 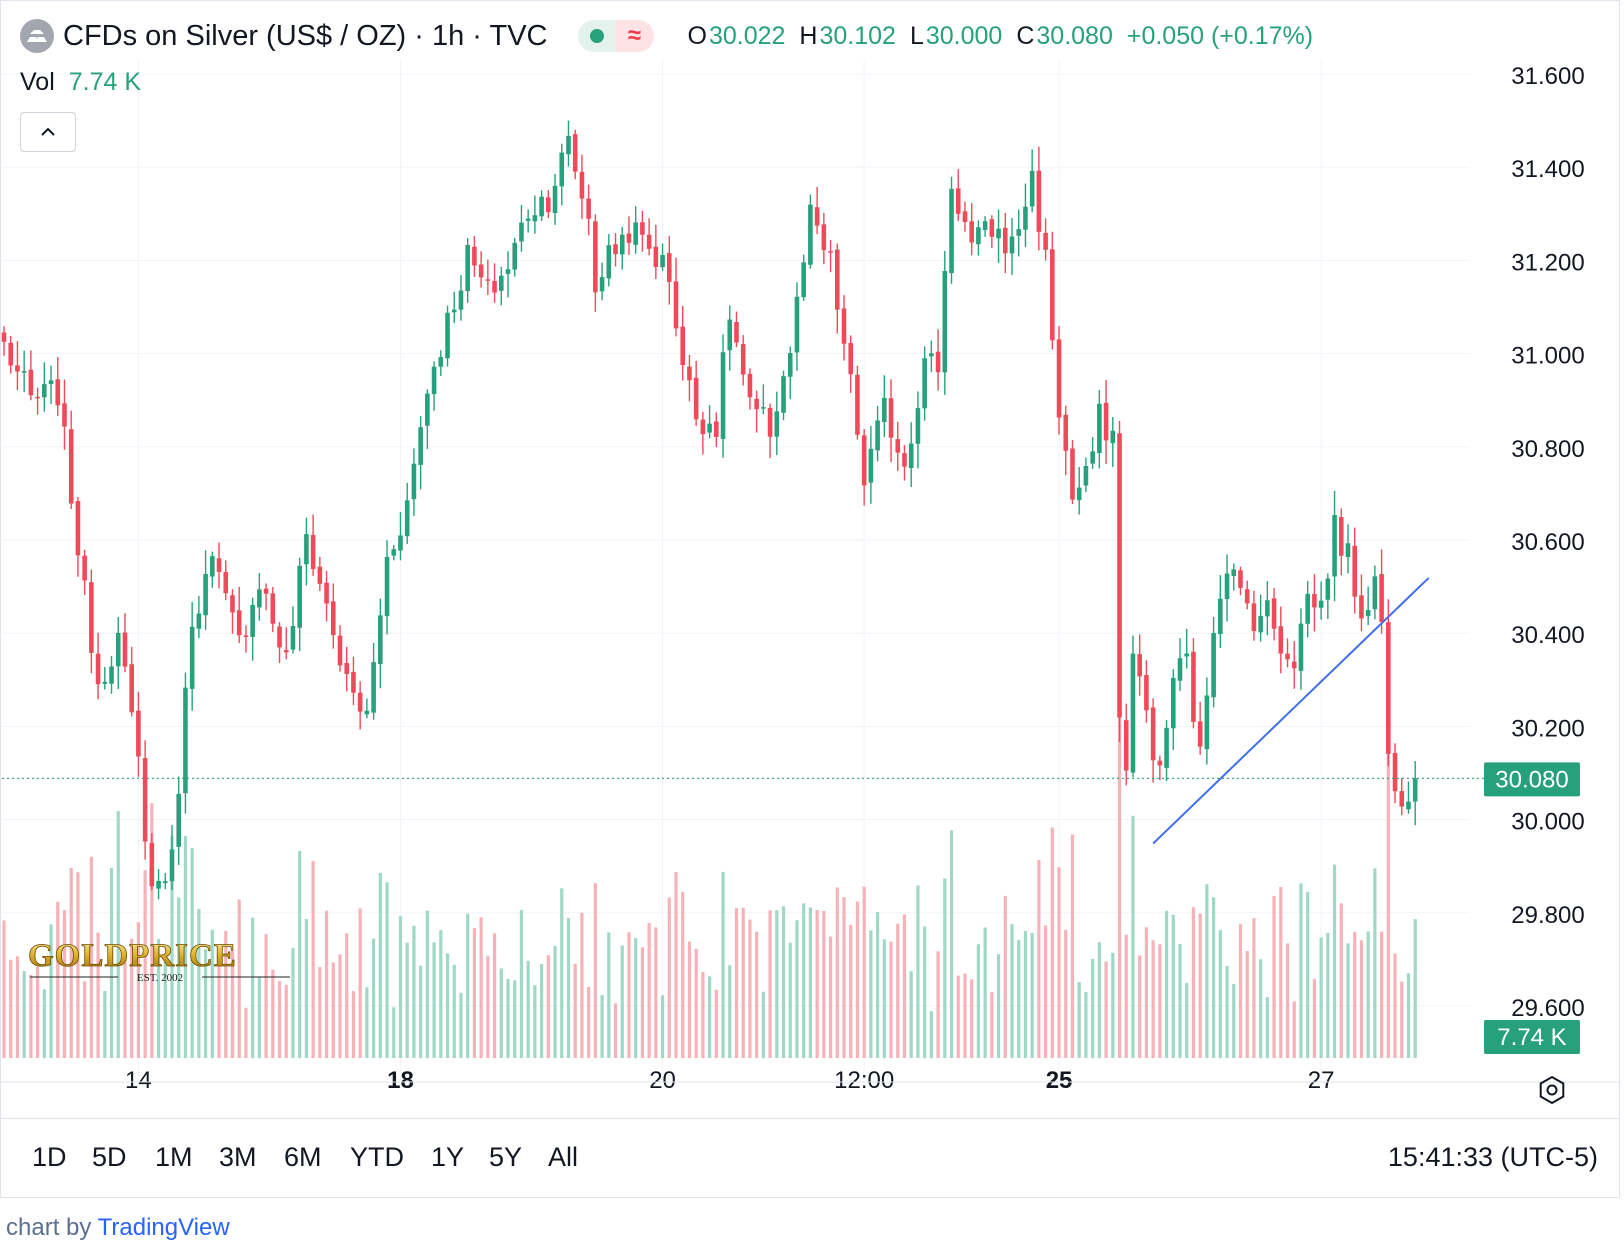 I want to click on low-label: L, so click(x=916, y=35).